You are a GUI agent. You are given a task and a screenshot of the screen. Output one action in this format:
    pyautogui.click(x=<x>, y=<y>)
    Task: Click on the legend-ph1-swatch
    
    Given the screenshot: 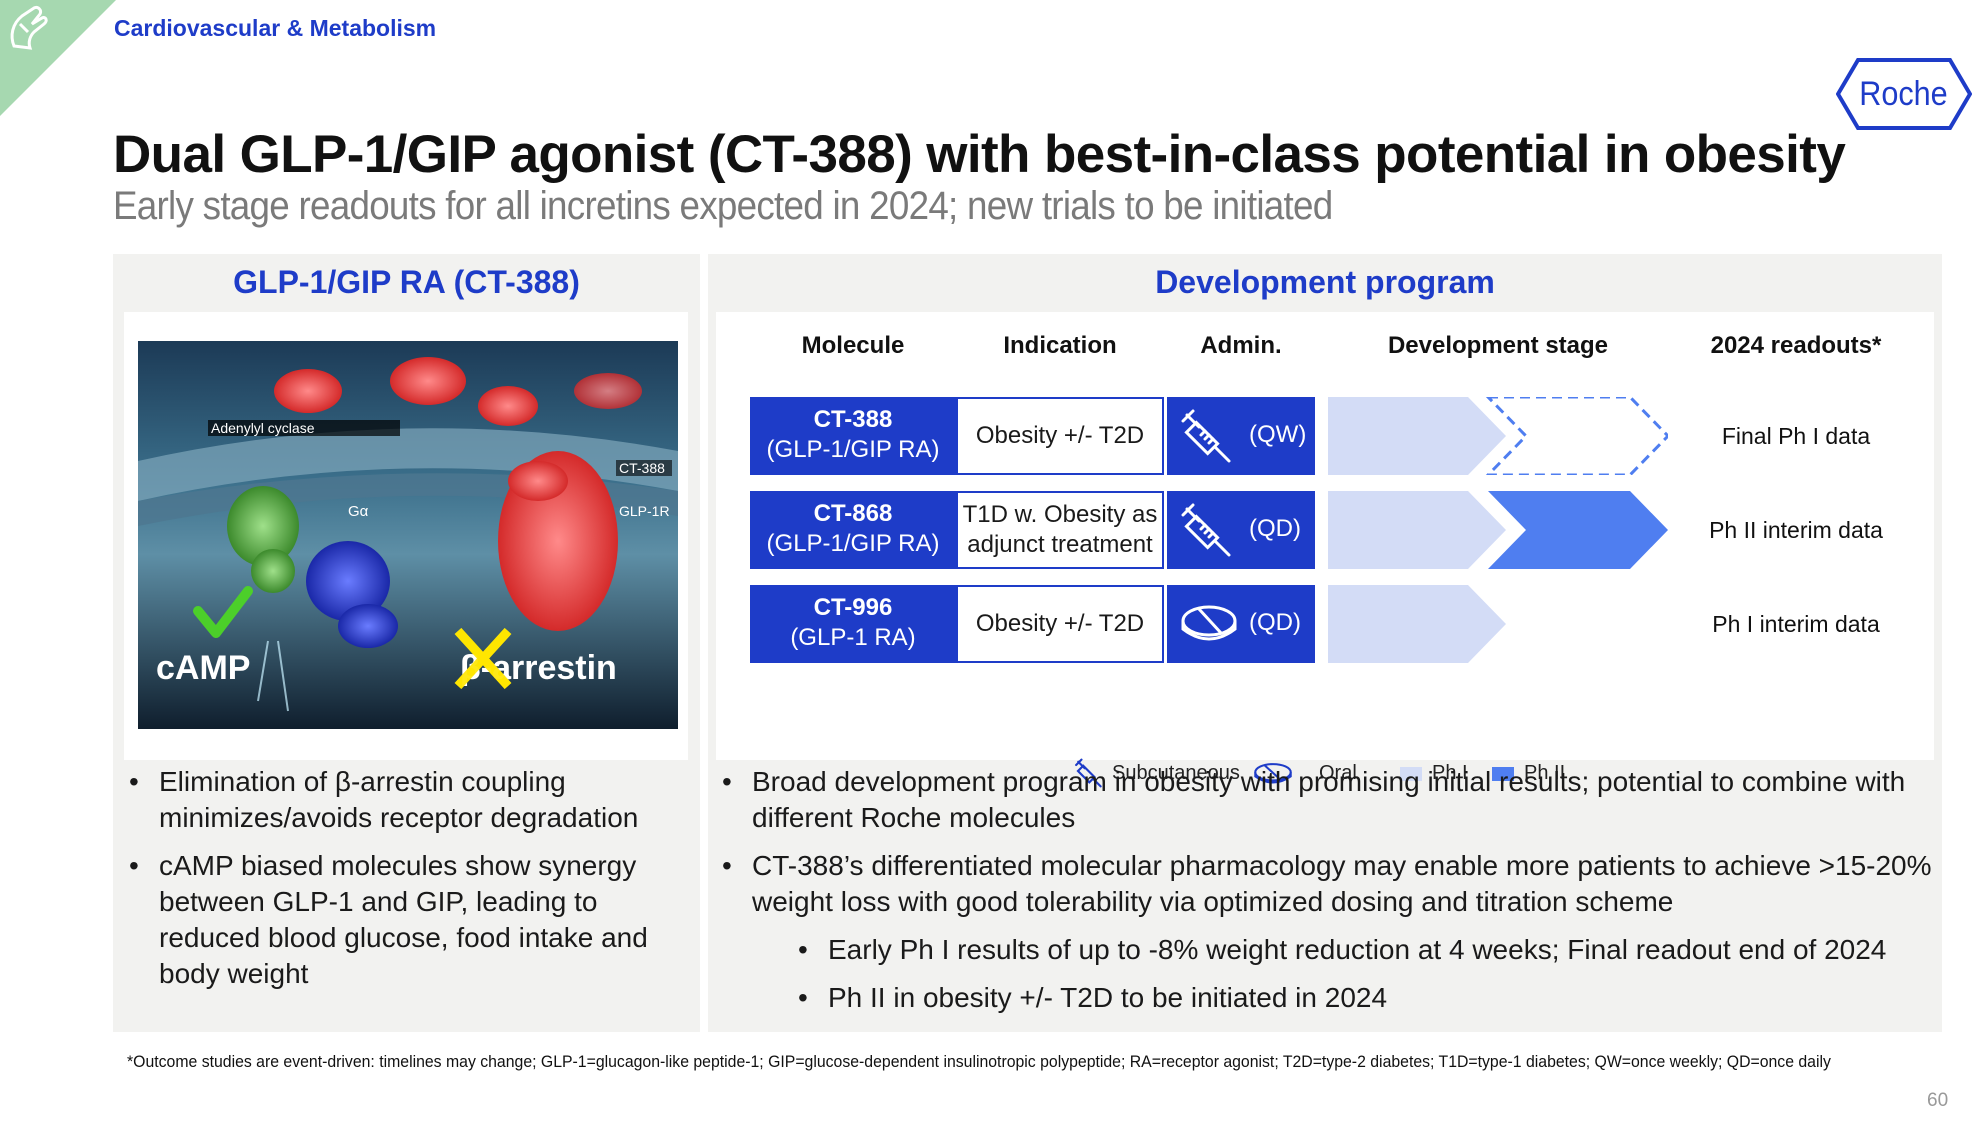 What is the action you would take?
    pyautogui.click(x=1411, y=774)
    